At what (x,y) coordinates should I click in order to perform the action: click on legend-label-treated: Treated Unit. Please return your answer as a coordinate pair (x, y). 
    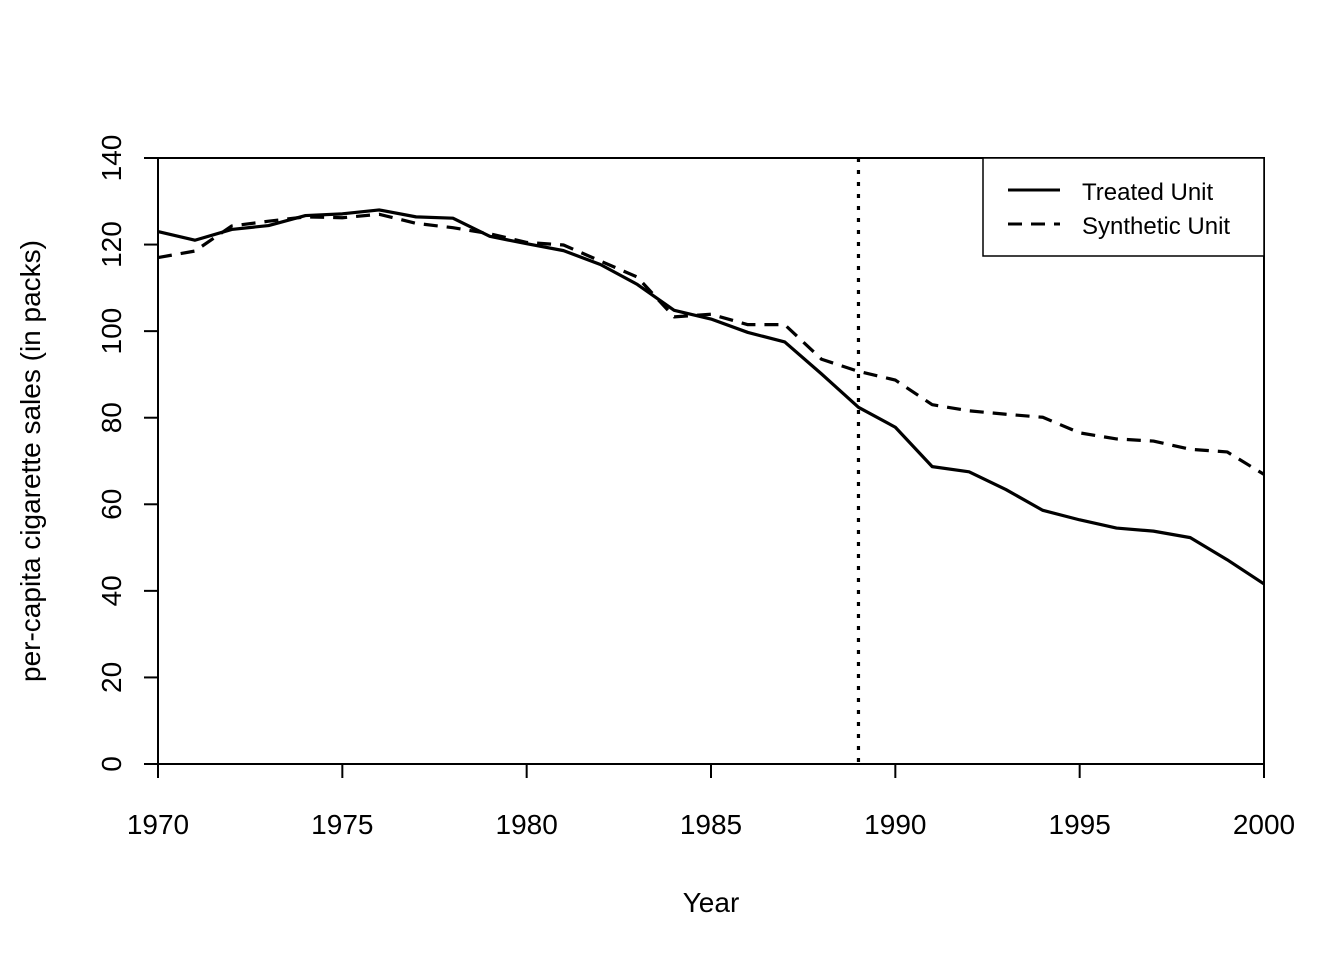
    Looking at the image, I should click on (1148, 192).